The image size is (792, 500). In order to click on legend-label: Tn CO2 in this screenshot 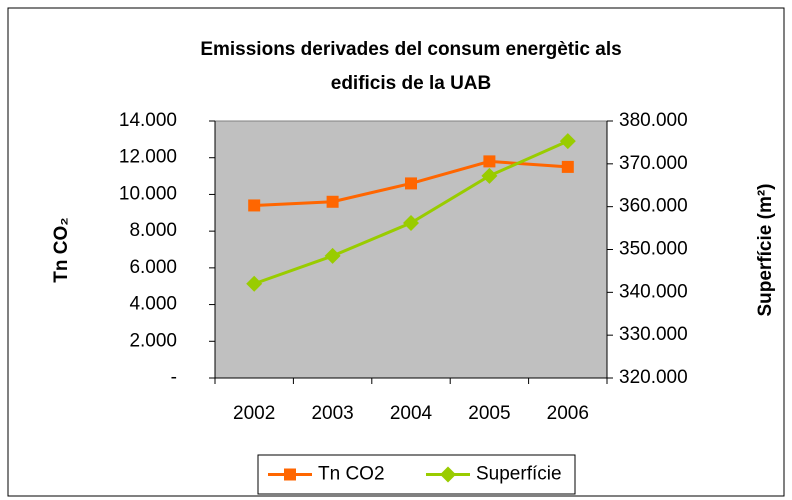, I will do `click(351, 474)`.